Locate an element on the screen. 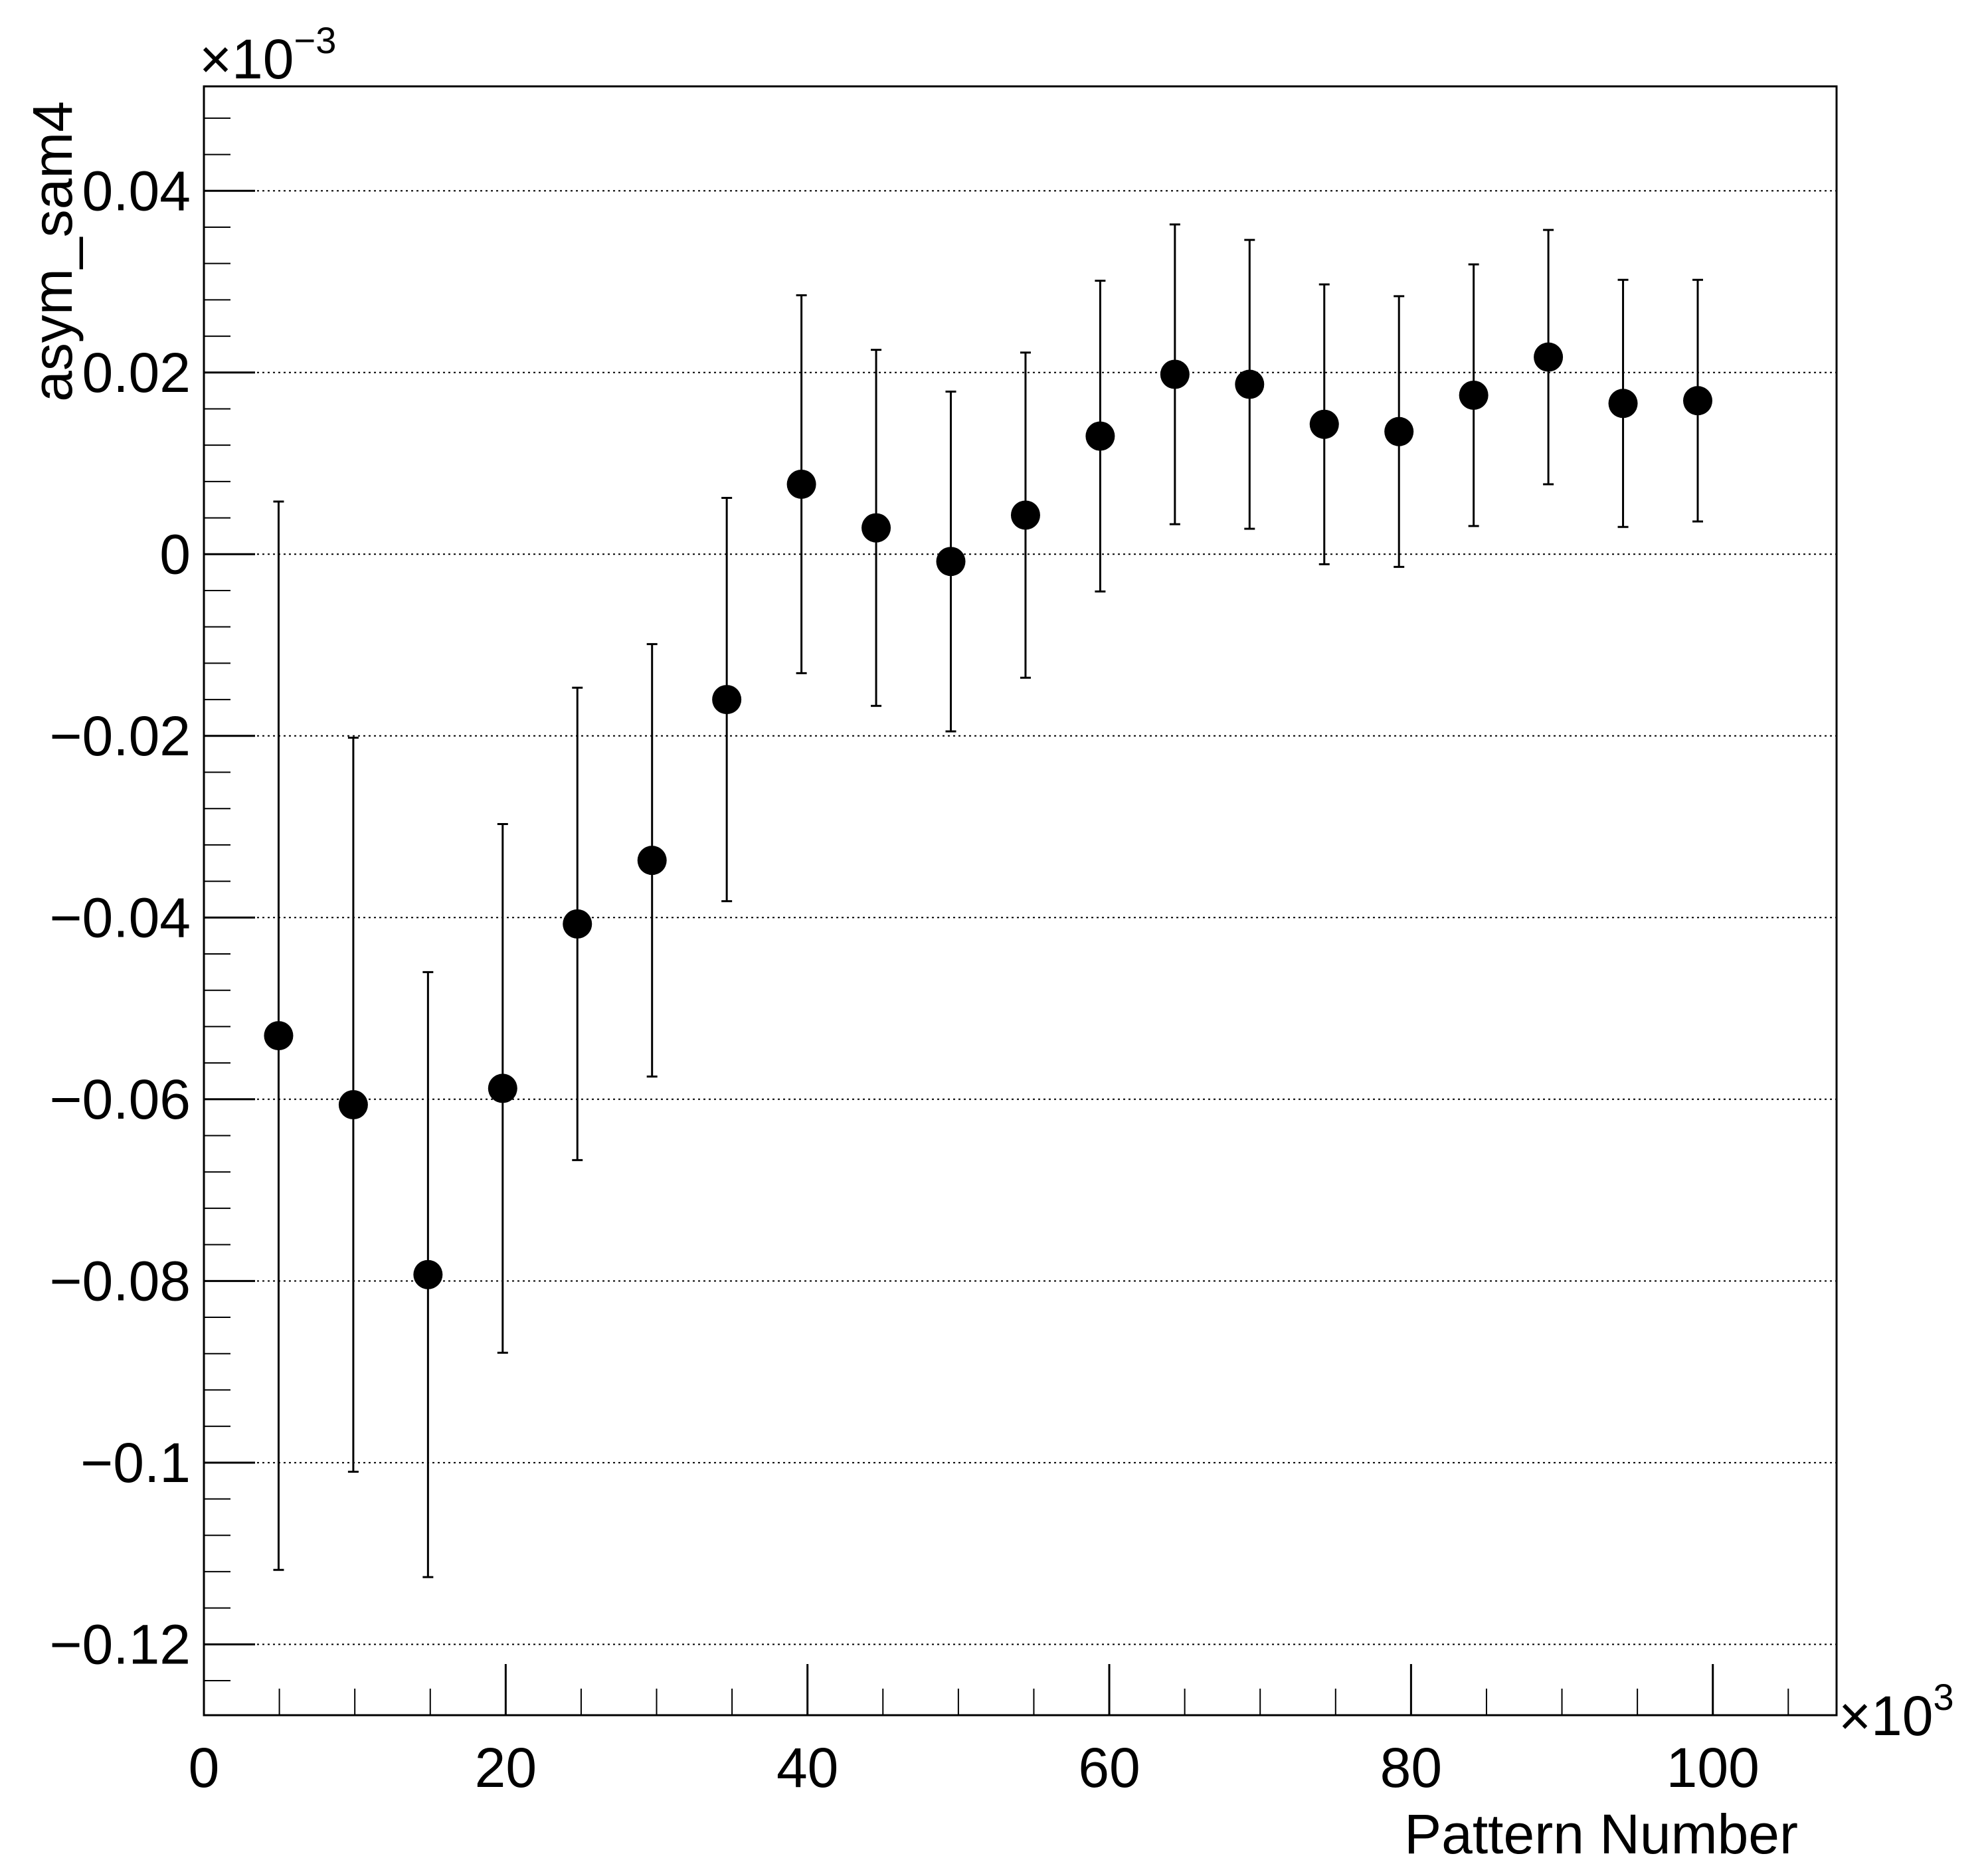  x-multiplier: ×10³ is located at coordinates (1896, 1711).